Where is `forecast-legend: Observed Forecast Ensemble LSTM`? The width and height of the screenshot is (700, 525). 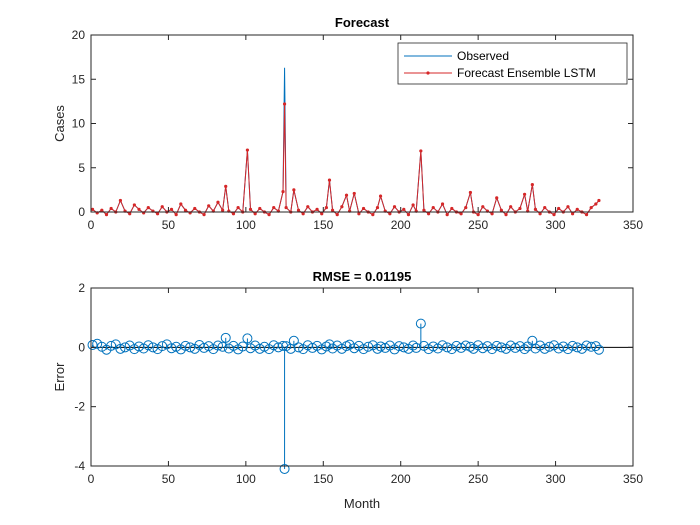
forecast-legend: Observed Forecast Ensemble LSTM is located at coordinates (512, 63).